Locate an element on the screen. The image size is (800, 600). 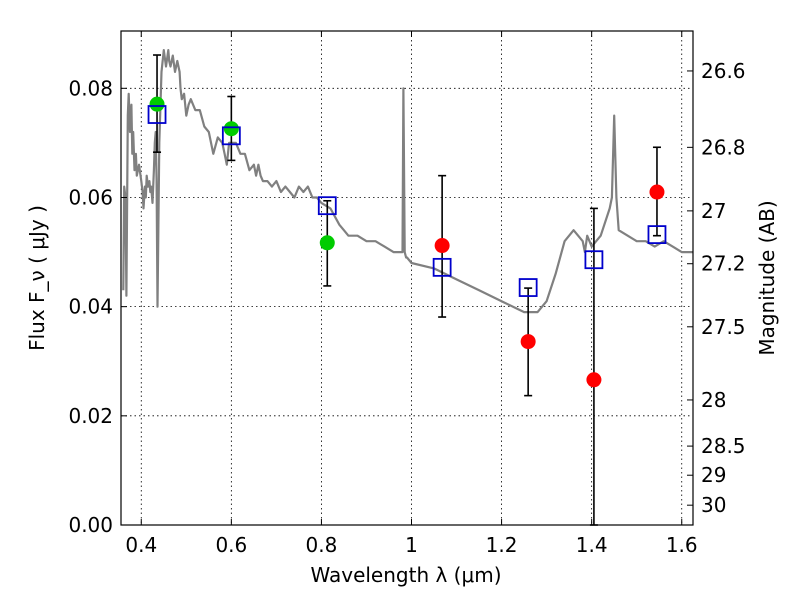
y2-tick-label: 26.6 is located at coordinates (723, 71).